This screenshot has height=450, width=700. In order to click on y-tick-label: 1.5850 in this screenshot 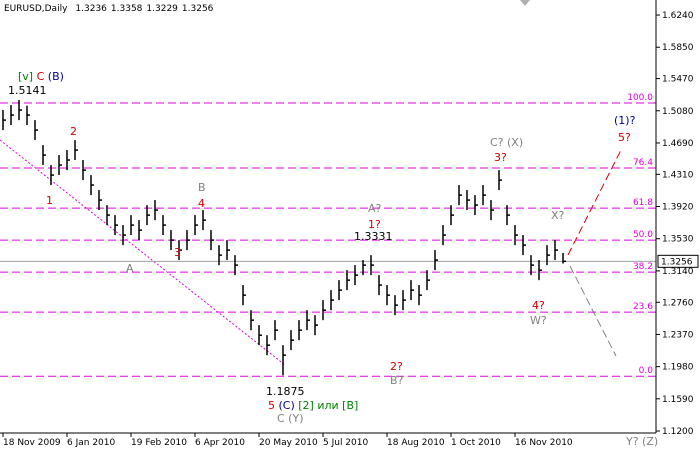, I will do `click(678, 48)`.